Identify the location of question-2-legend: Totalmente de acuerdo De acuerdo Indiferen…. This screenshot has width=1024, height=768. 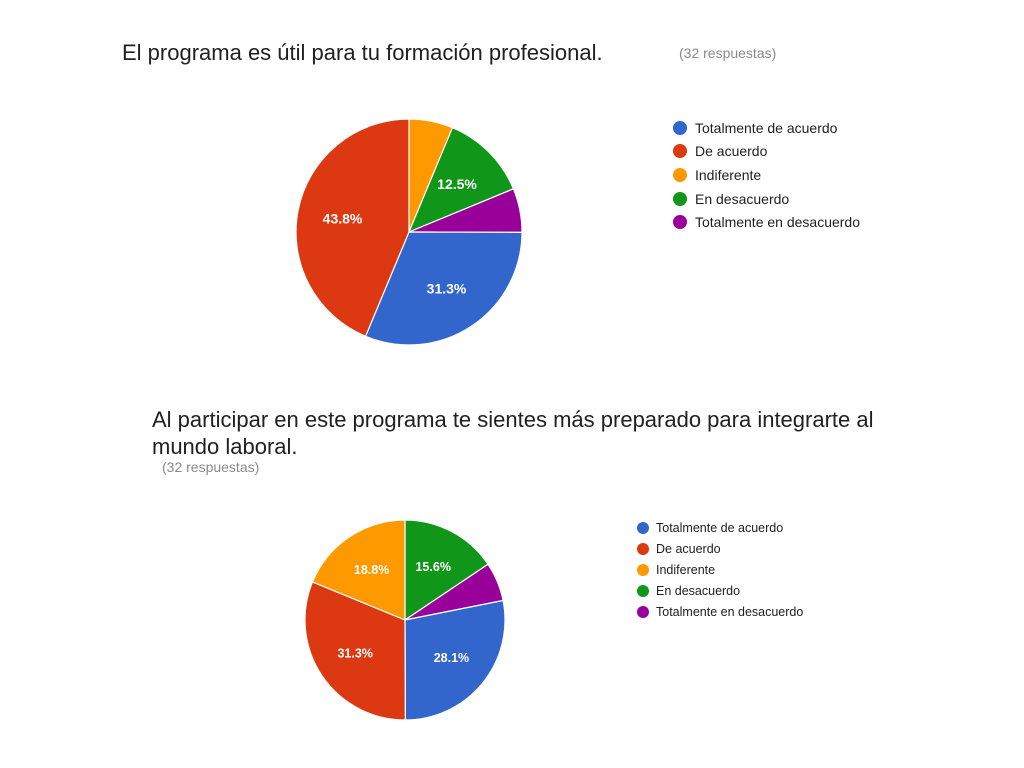
(720, 570).